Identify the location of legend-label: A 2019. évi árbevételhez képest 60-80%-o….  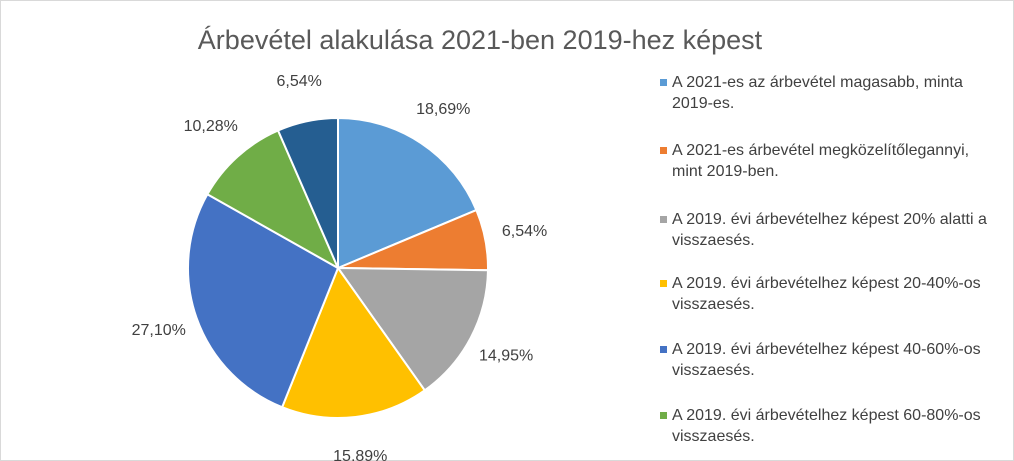
(826, 426).